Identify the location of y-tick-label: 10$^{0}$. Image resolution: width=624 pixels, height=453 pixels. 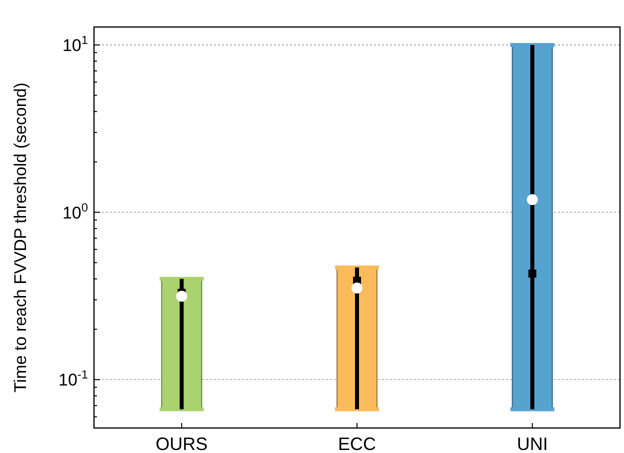
(75, 211).